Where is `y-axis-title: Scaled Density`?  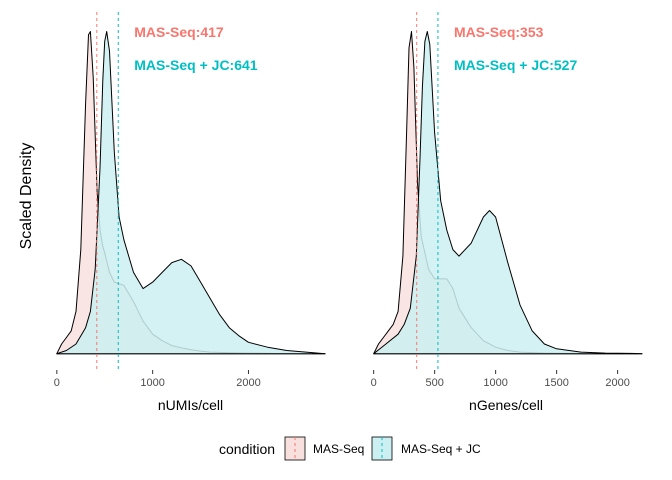 y-axis-title: Scaled Density is located at coordinates (26, 196).